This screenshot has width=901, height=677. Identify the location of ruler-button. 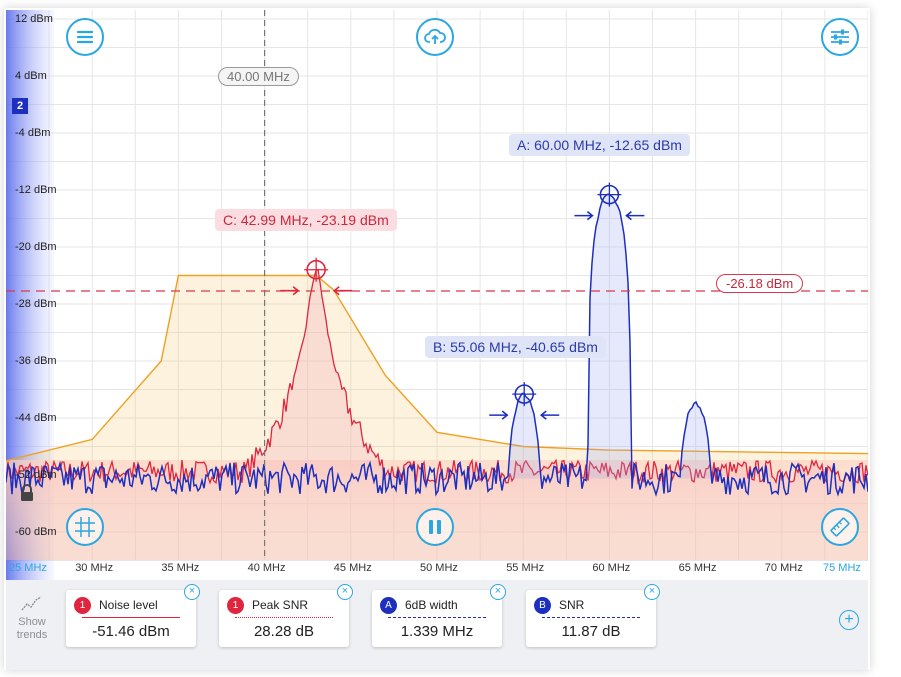
(840, 527).